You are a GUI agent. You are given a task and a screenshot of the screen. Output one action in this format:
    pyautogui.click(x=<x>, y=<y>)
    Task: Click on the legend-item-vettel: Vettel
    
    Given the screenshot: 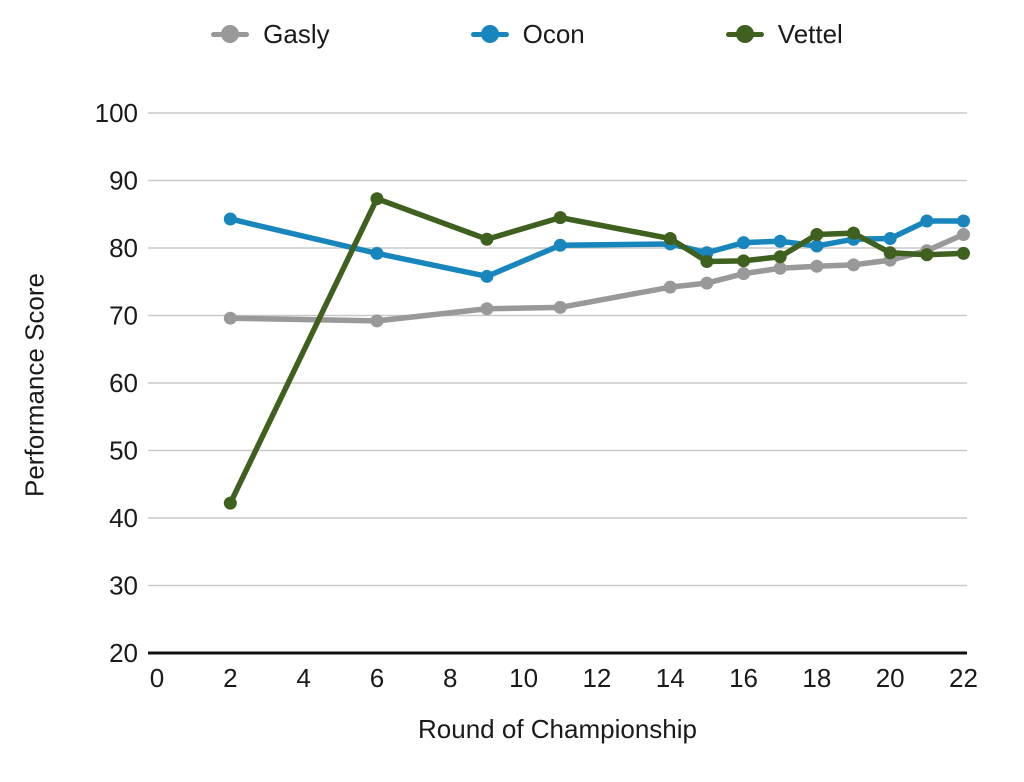 What is the action you would take?
    pyautogui.click(x=784, y=34)
    